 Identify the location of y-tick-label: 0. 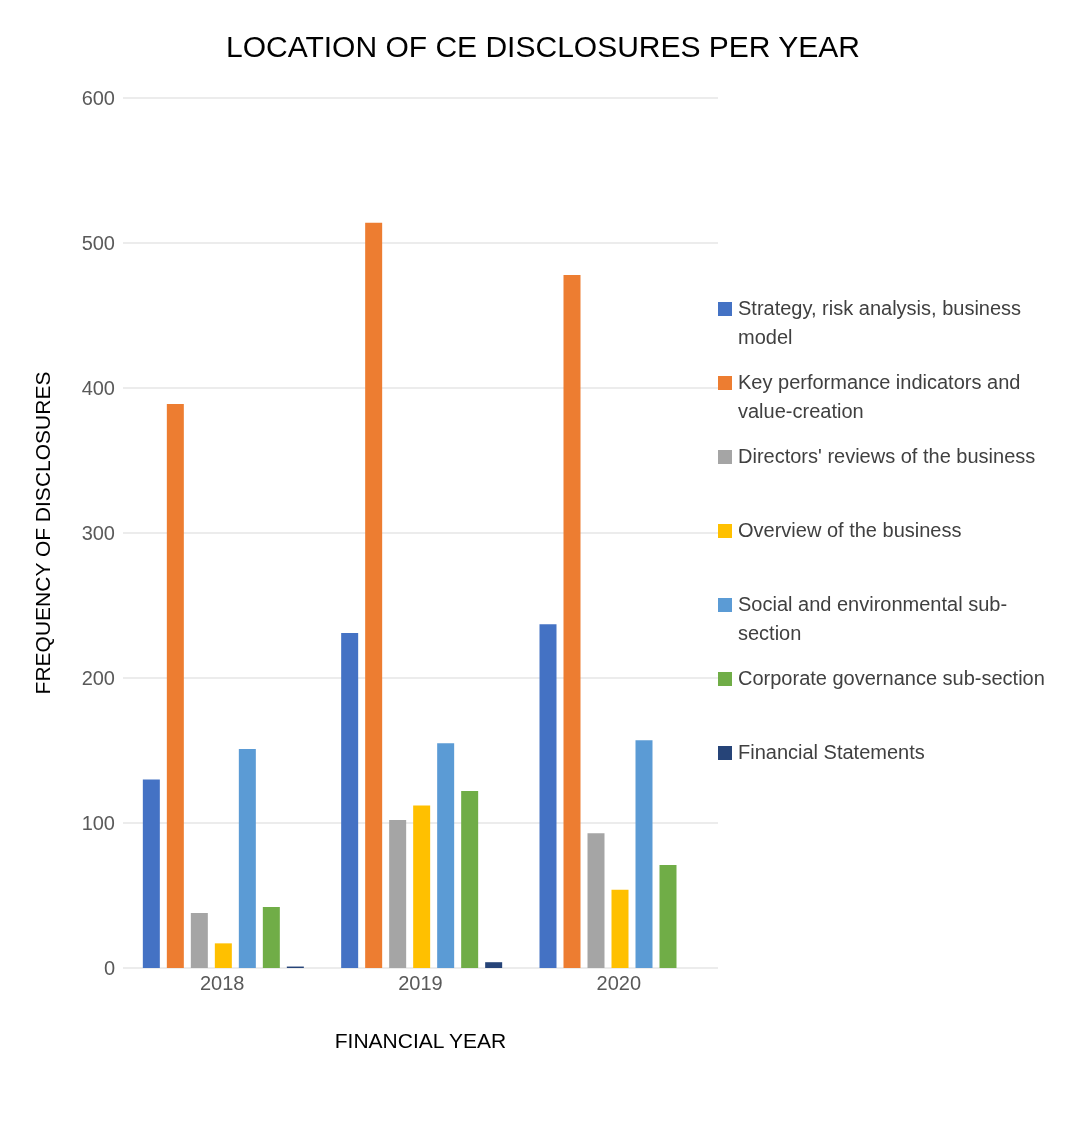
(109, 968).